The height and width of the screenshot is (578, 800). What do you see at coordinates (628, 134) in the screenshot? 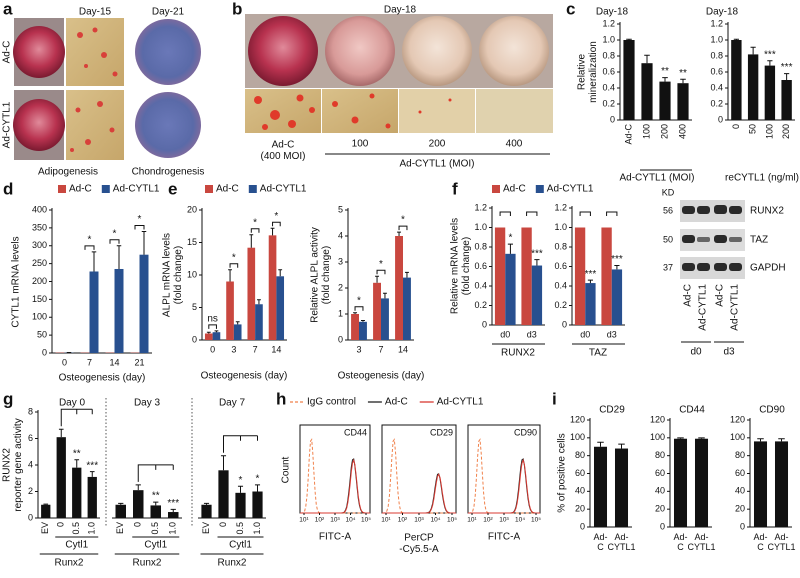
I see `x-tick-label: Ad-C` at bounding box center [628, 134].